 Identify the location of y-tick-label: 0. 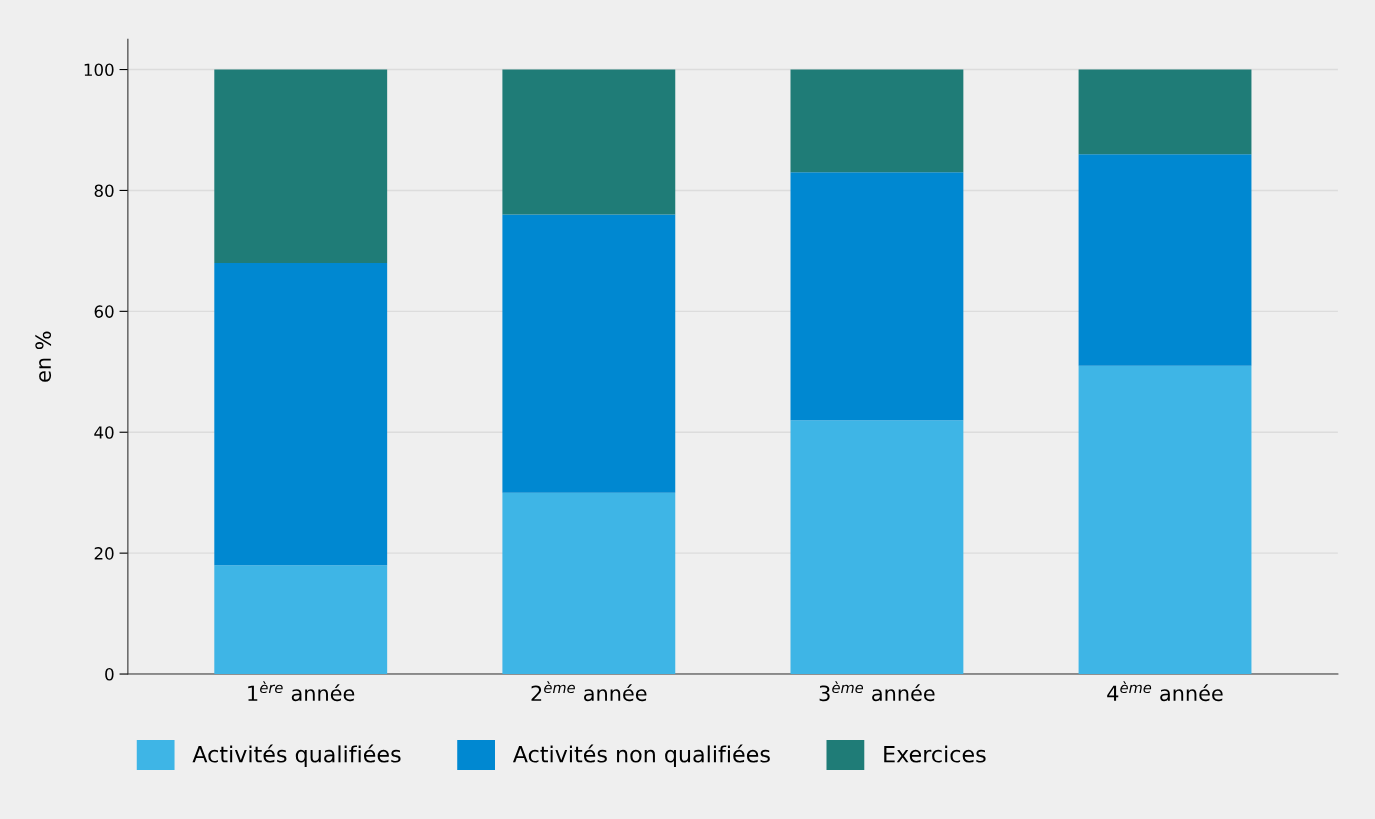
(109, 674).